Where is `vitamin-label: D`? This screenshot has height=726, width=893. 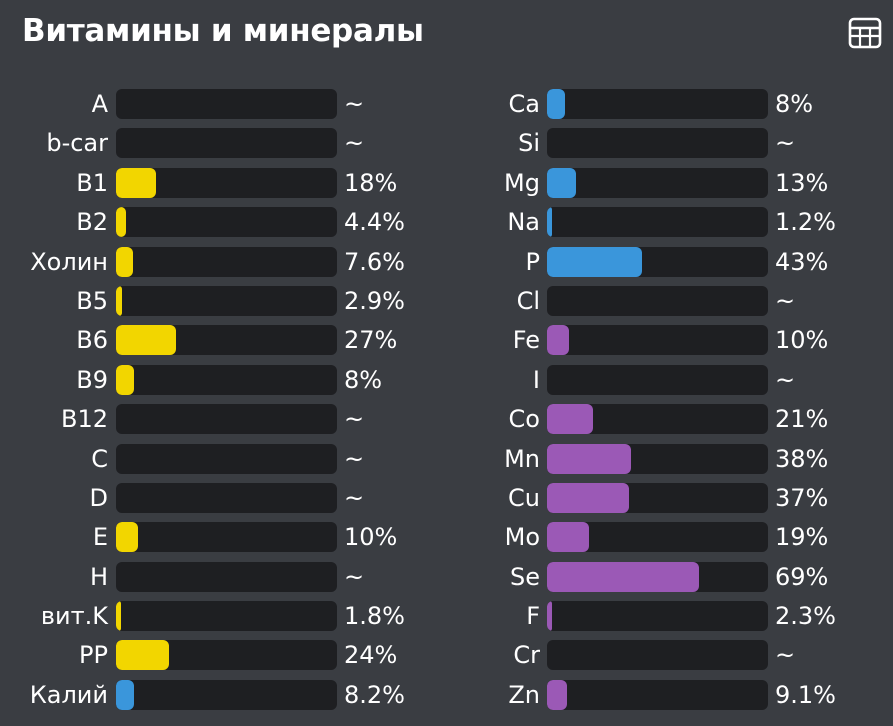 vitamin-label: D is located at coordinates (98, 497).